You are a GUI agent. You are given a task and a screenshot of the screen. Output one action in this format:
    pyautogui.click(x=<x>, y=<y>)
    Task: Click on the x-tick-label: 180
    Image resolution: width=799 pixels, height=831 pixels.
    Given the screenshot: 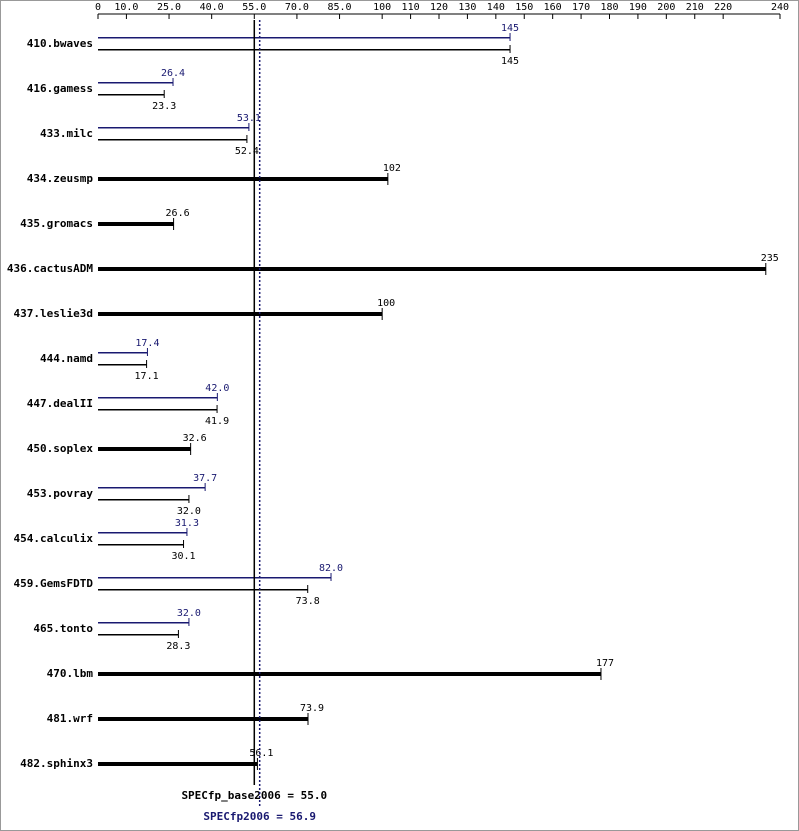 What is the action you would take?
    pyautogui.click(x=609, y=7)
    